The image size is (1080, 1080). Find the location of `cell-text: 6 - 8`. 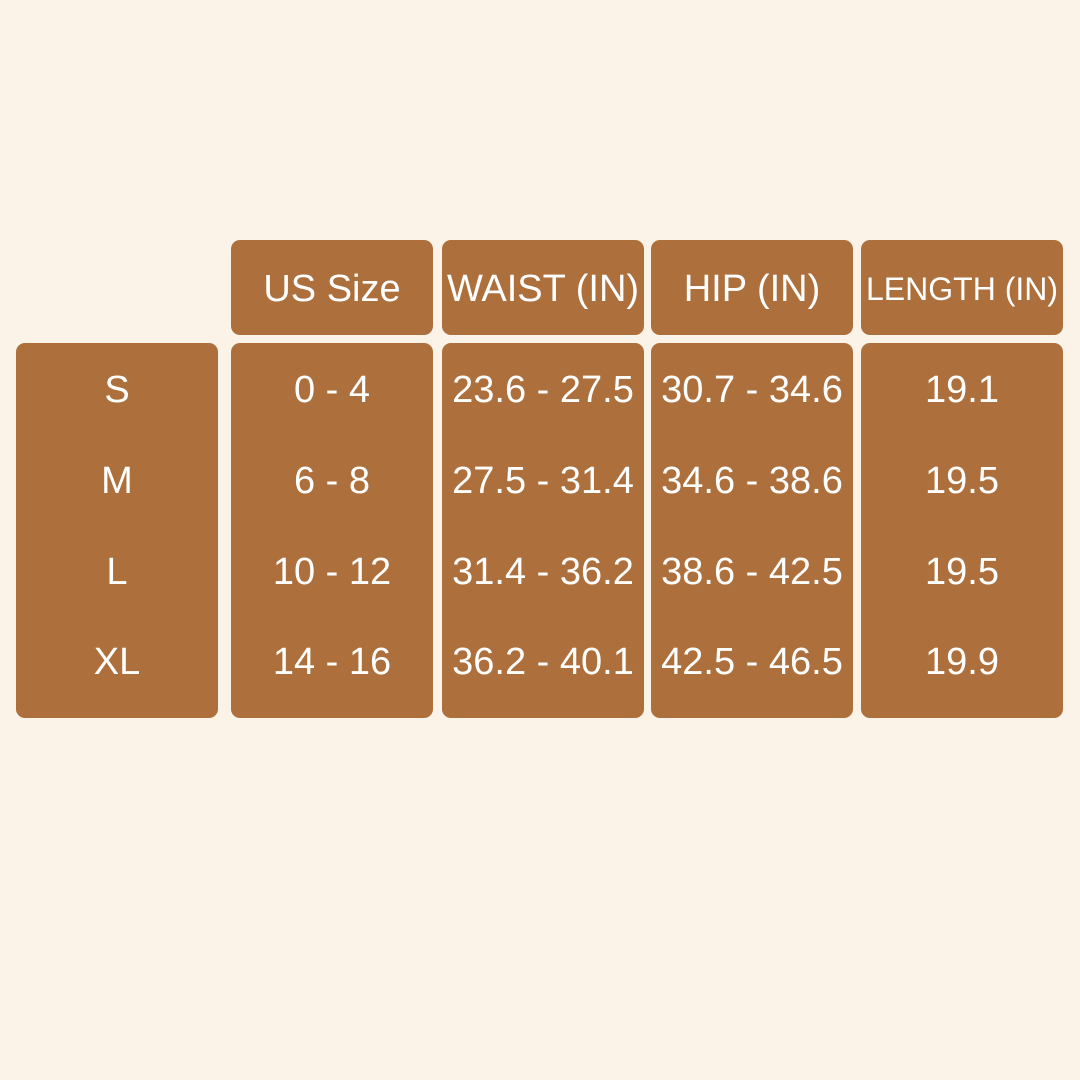

cell-text: 6 - 8 is located at coordinates (332, 481).